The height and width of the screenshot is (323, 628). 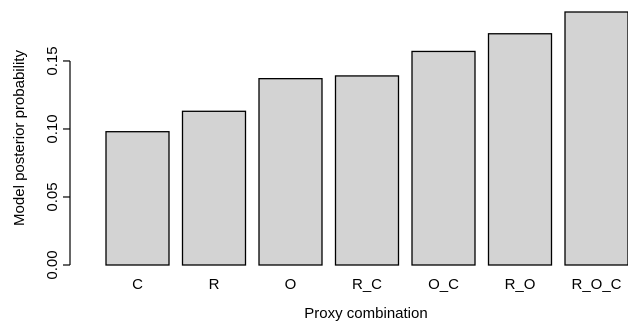 I want to click on bar-o-c, so click(x=443, y=158).